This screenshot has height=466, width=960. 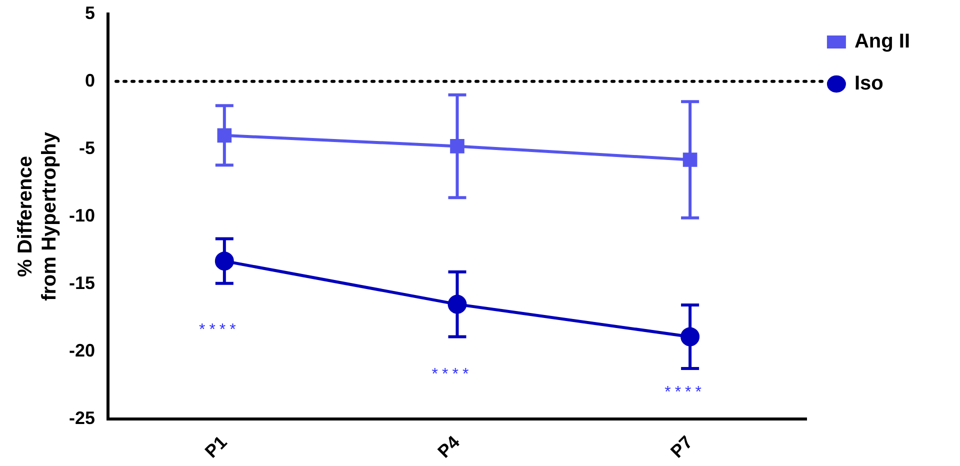 I want to click on x-tick-label: P4, so click(x=449, y=447).